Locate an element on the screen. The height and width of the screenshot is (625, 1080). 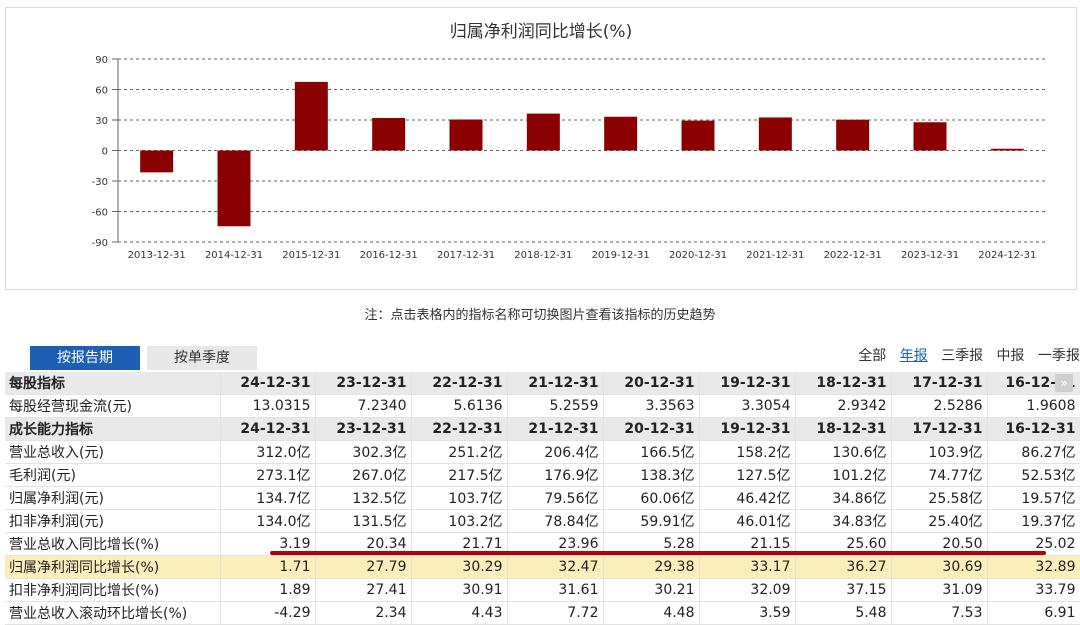
row-label: 营业总收入同比增长(%) is located at coordinates (113, 544).